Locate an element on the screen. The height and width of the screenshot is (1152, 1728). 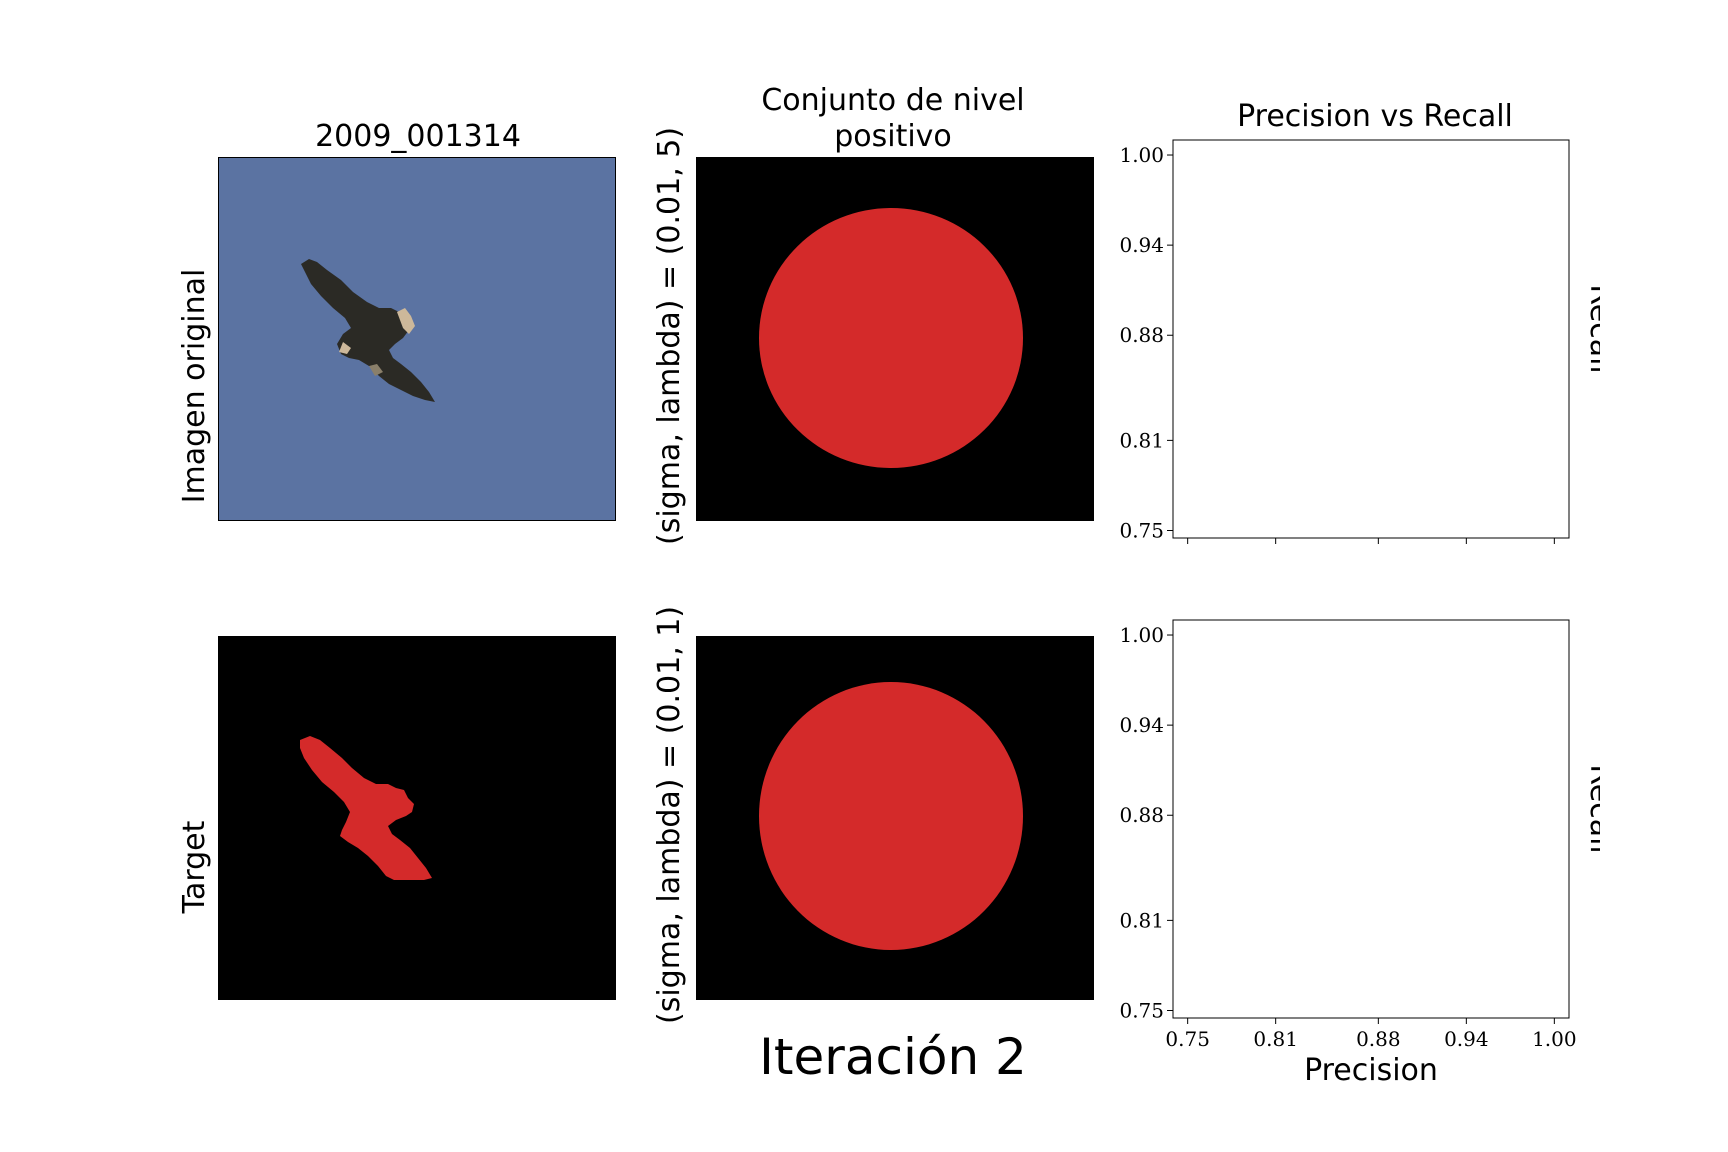
pr-chart-top: 0.75 0.81 0.88 0.94 1.00 Recall is located at coordinates (1359, 341).